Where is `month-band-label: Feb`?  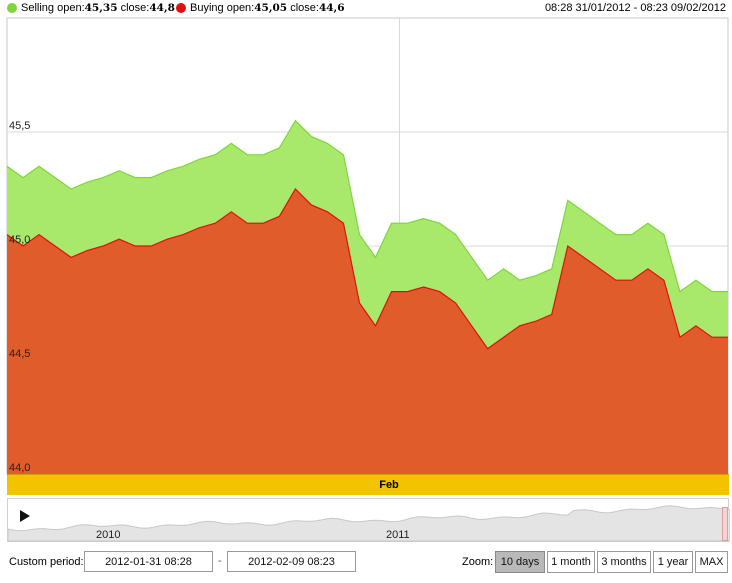
month-band-label: Feb is located at coordinates (389, 485).